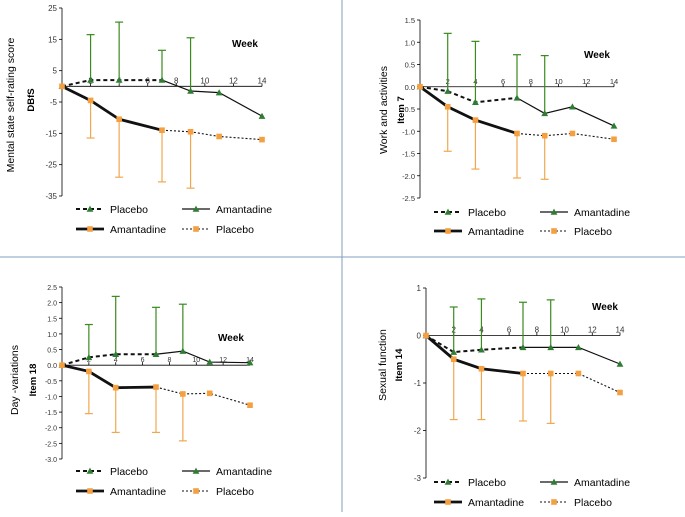  I want to click on y-tick-label: -1, so click(418, 383).